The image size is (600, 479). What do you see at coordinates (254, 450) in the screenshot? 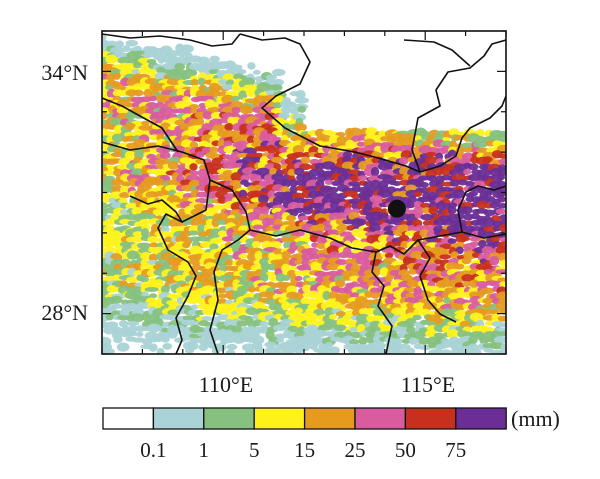
I see `colorbar-threshold-label: 5` at bounding box center [254, 450].